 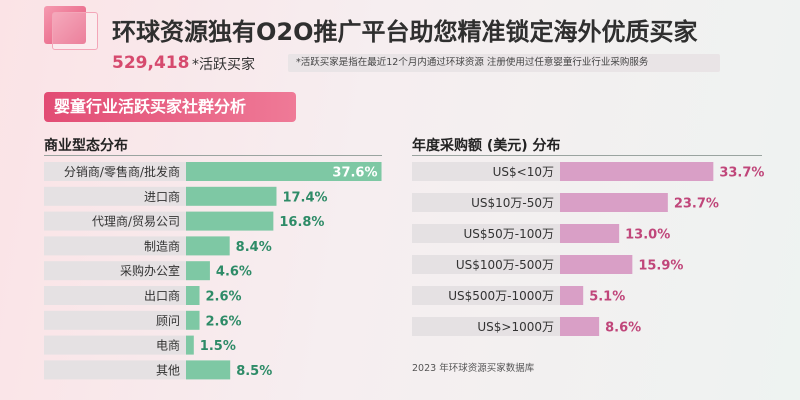 I want to click on category-label: US$10万-50万, so click(x=512, y=203).